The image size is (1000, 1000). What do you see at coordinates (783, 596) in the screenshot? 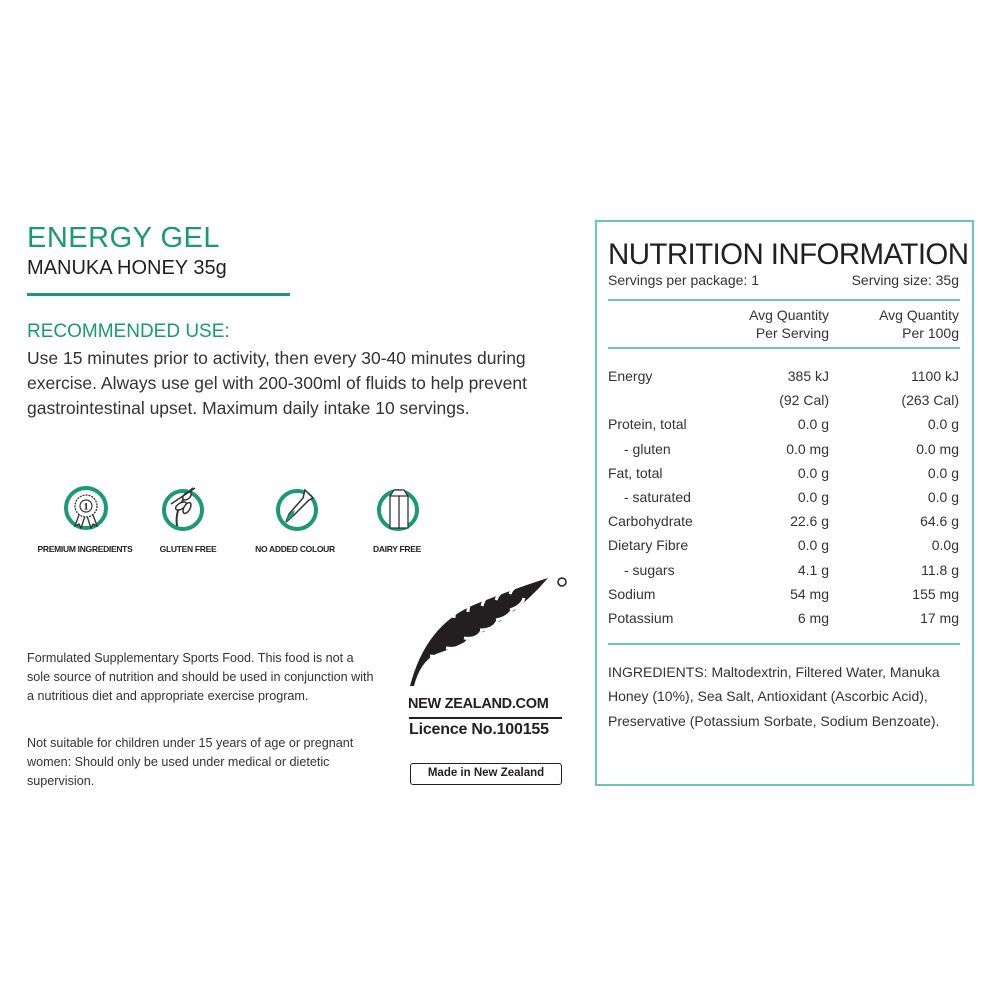
I see `nutrition-row: Sodium 54 mg 155 mg` at bounding box center [783, 596].